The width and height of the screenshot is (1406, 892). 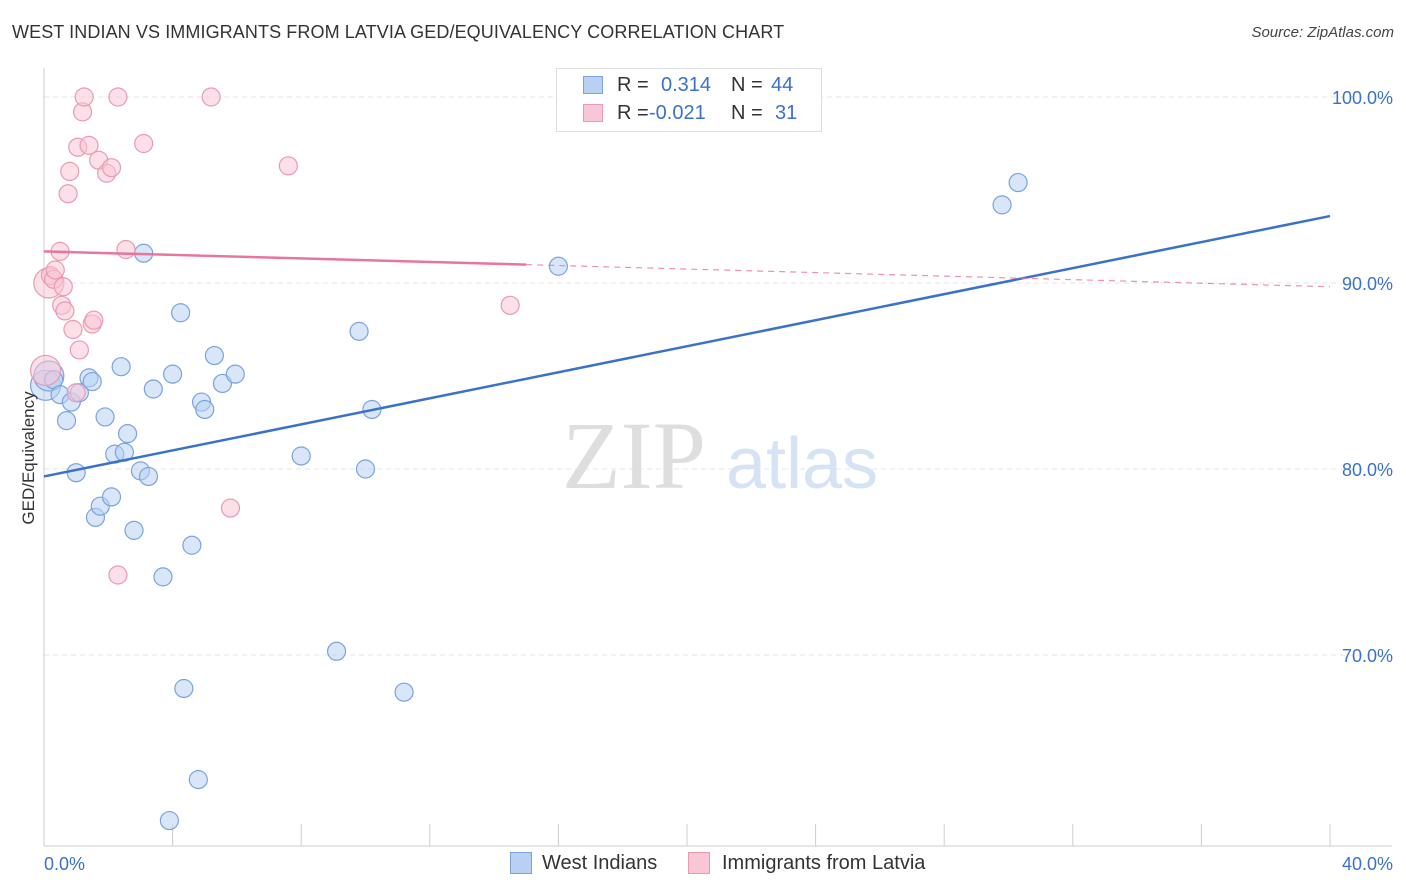 I want to click on x-tick-label: 0.0%, so click(x=64, y=864).